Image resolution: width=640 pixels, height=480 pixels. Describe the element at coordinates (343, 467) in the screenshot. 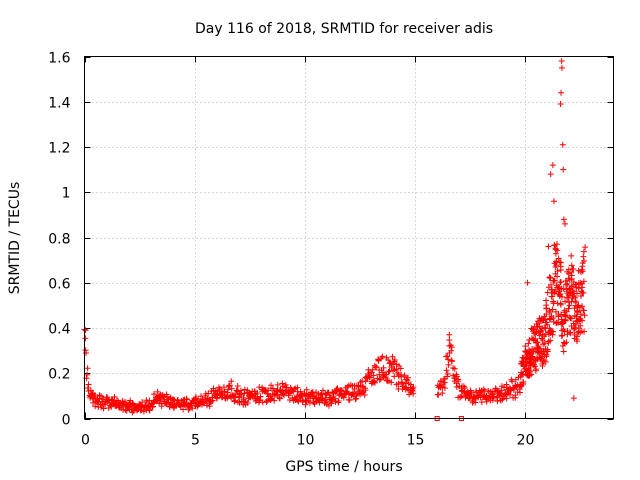

I see `x-axis-label: GPS time / hours` at that location.